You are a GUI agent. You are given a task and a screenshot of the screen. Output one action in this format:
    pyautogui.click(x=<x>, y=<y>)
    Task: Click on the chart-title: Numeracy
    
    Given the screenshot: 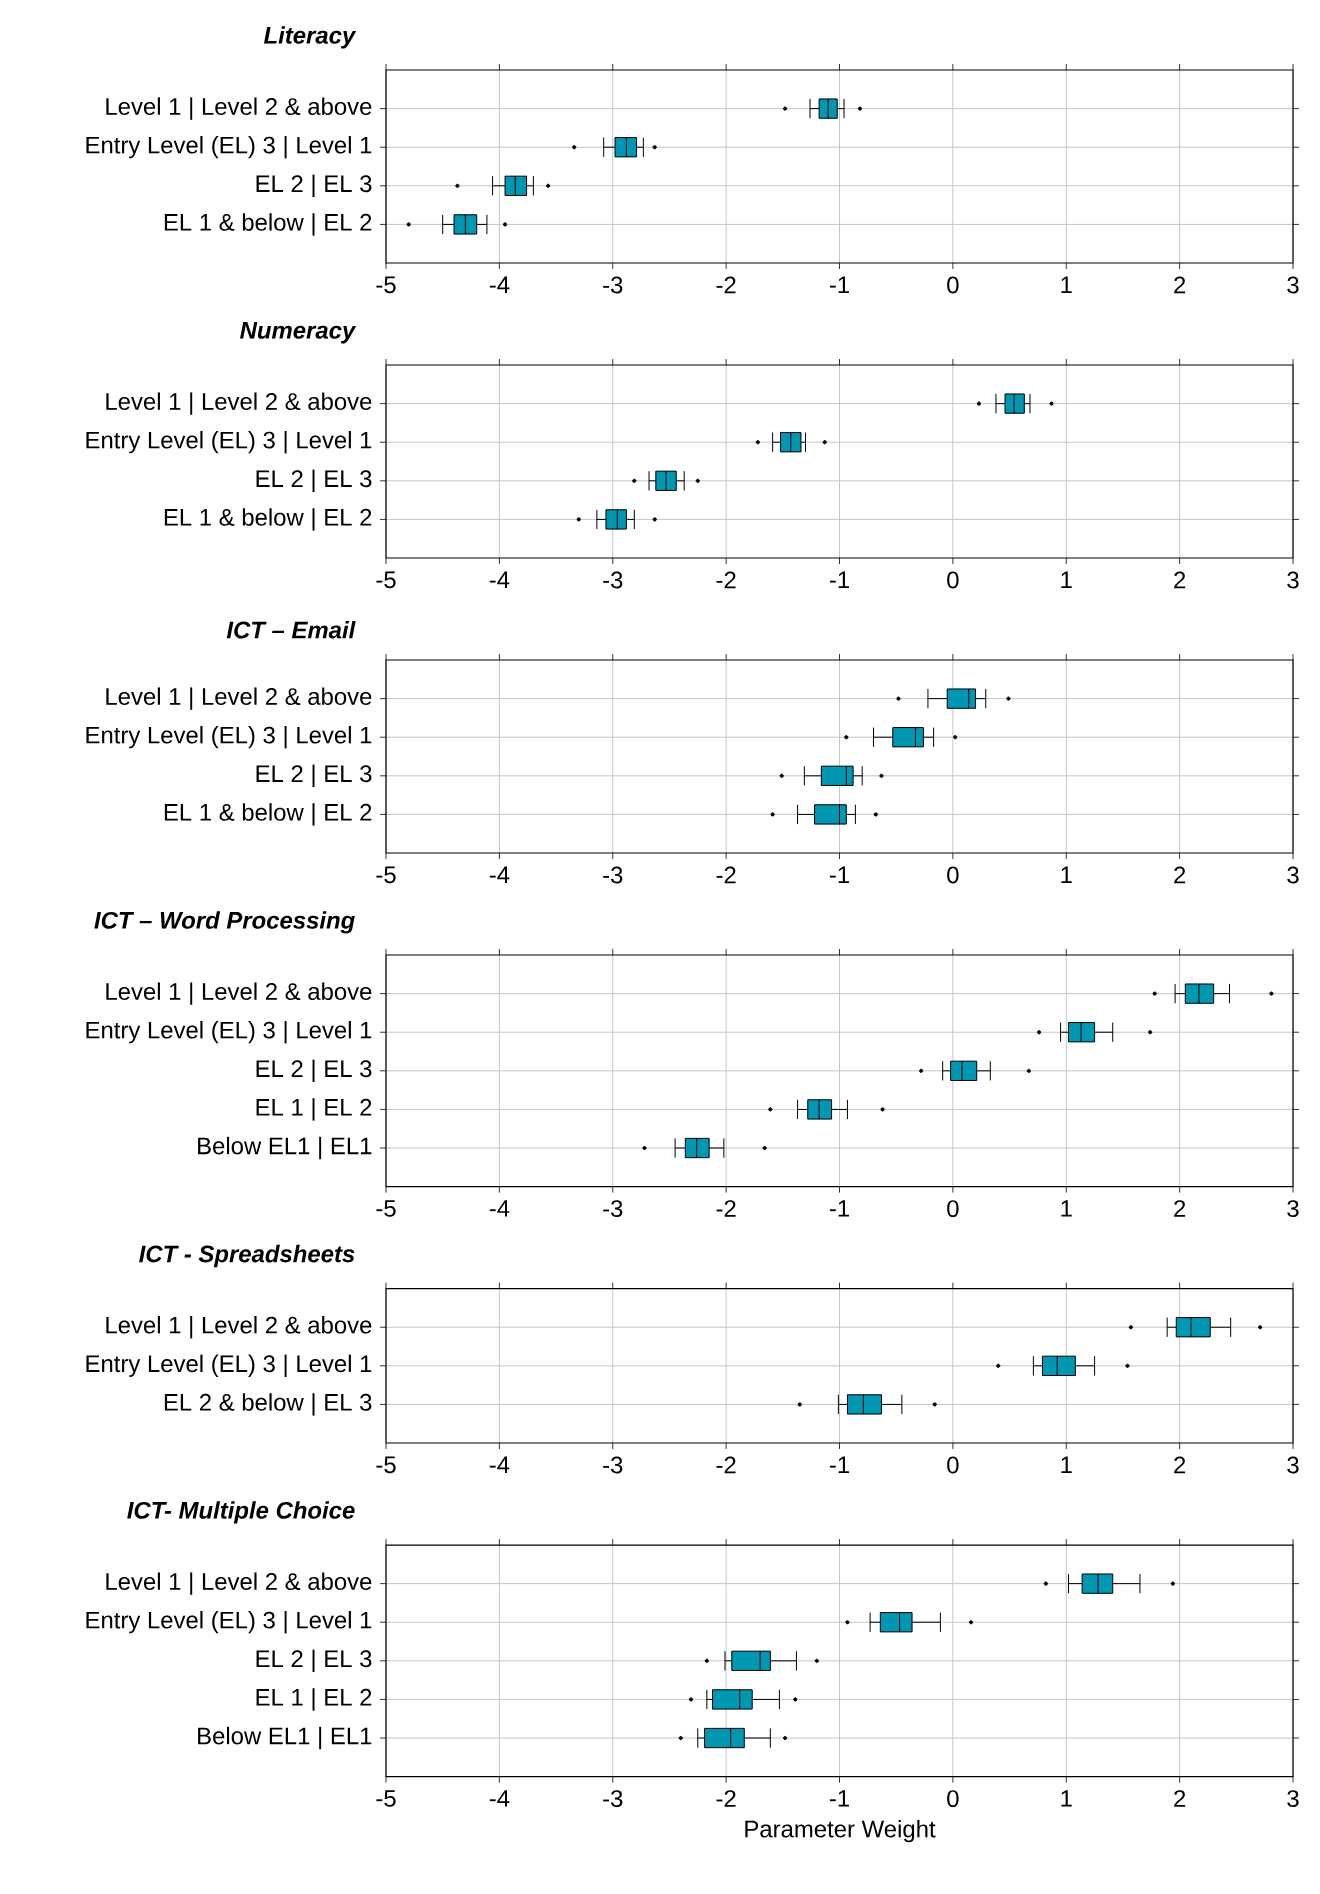 What is the action you would take?
    pyautogui.click(x=298, y=333)
    